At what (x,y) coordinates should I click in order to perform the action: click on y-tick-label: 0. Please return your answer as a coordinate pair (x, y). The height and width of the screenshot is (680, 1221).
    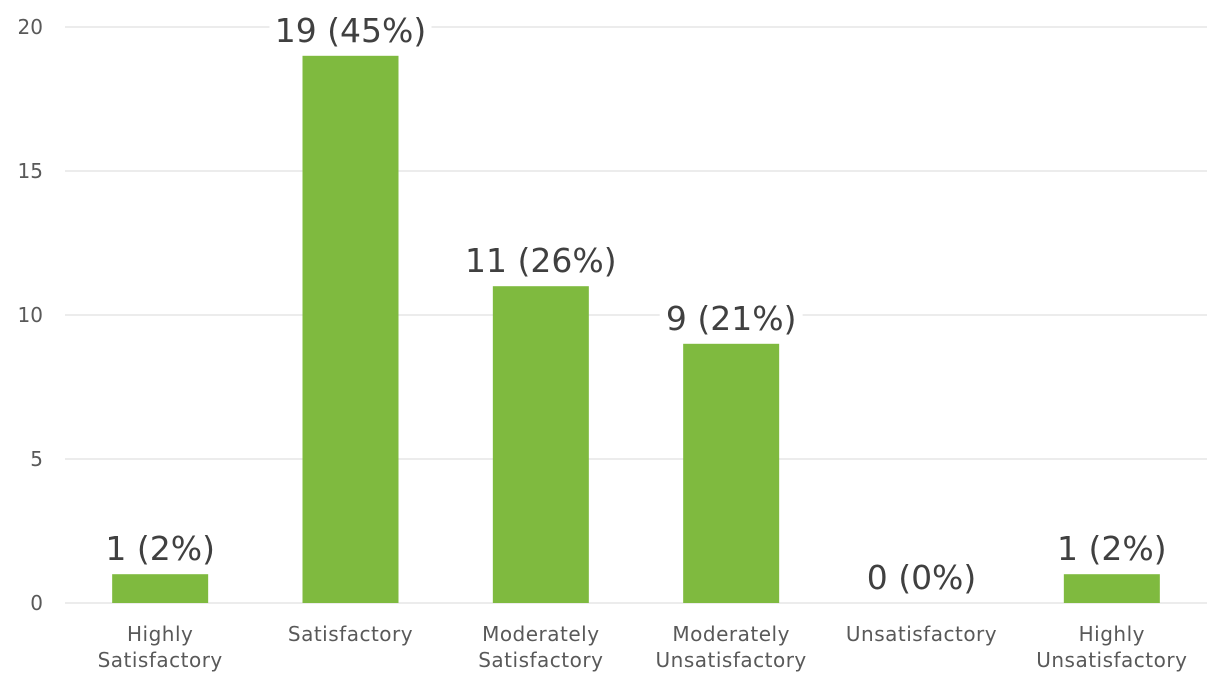
    Looking at the image, I should click on (36, 603).